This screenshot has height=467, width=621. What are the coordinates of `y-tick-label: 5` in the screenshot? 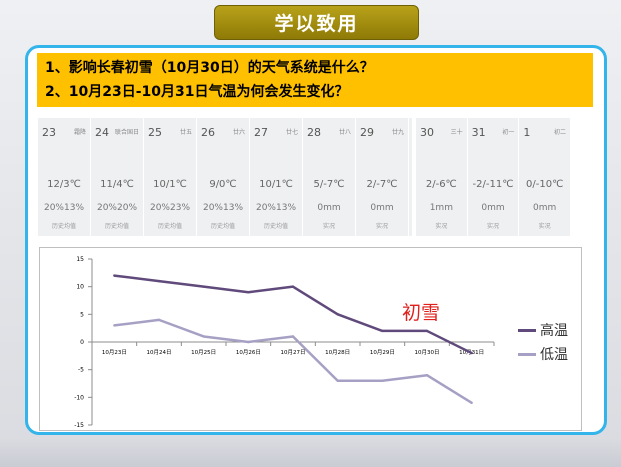 It's located at (82, 314).